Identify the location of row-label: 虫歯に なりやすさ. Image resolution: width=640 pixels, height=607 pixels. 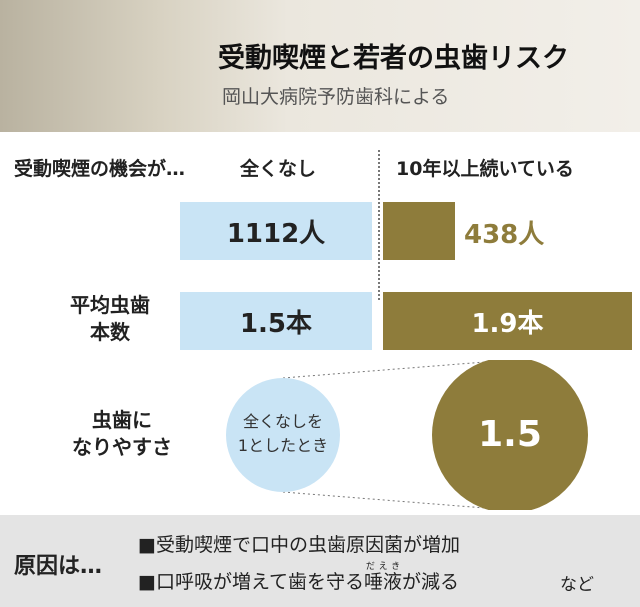
(122, 434).